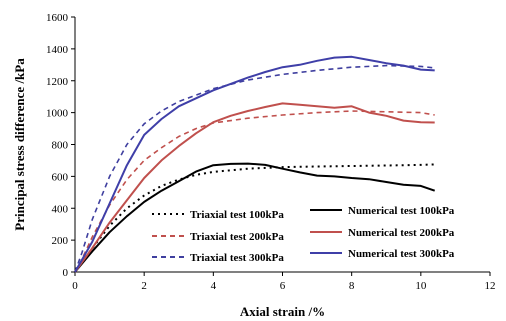  I want to click on legend-label-0: Triaxial test 100kPa, so click(237, 215).